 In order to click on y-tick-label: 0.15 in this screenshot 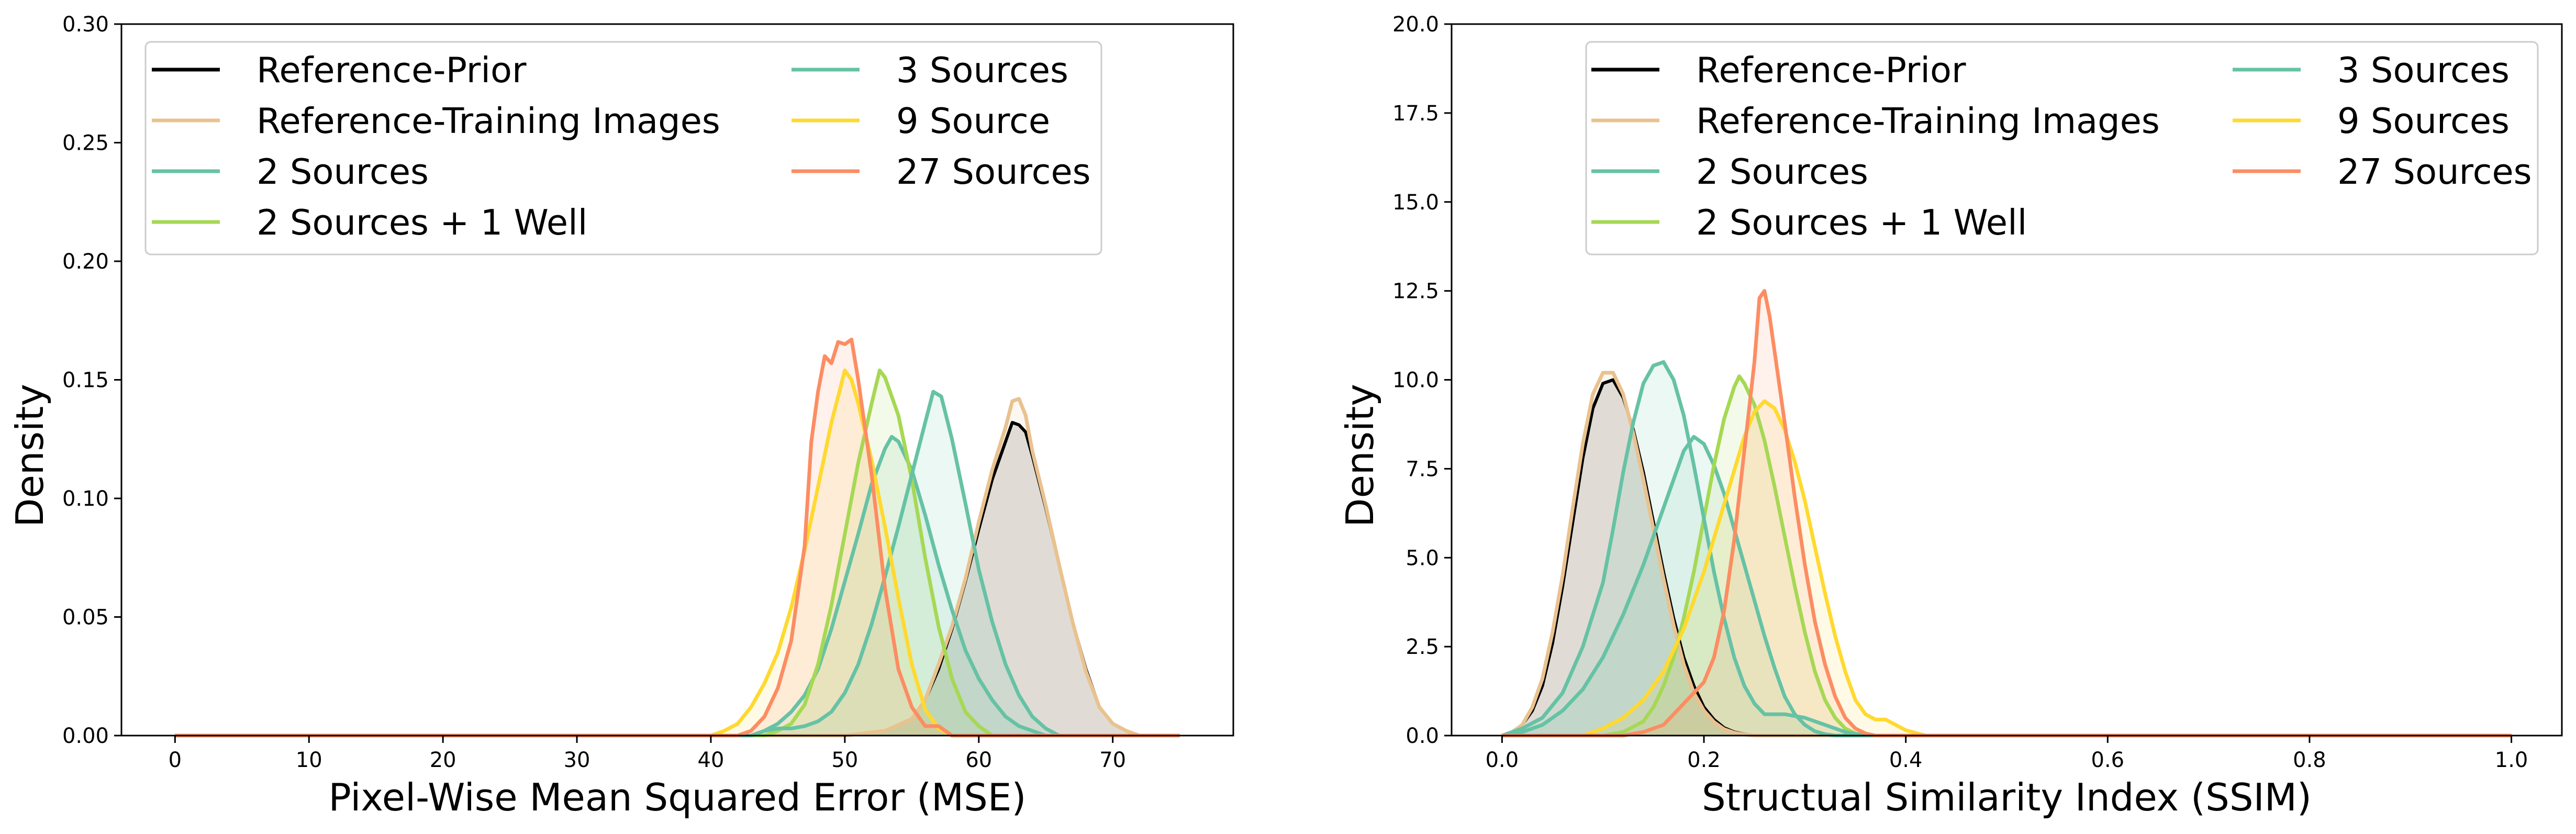, I will do `click(85, 381)`.